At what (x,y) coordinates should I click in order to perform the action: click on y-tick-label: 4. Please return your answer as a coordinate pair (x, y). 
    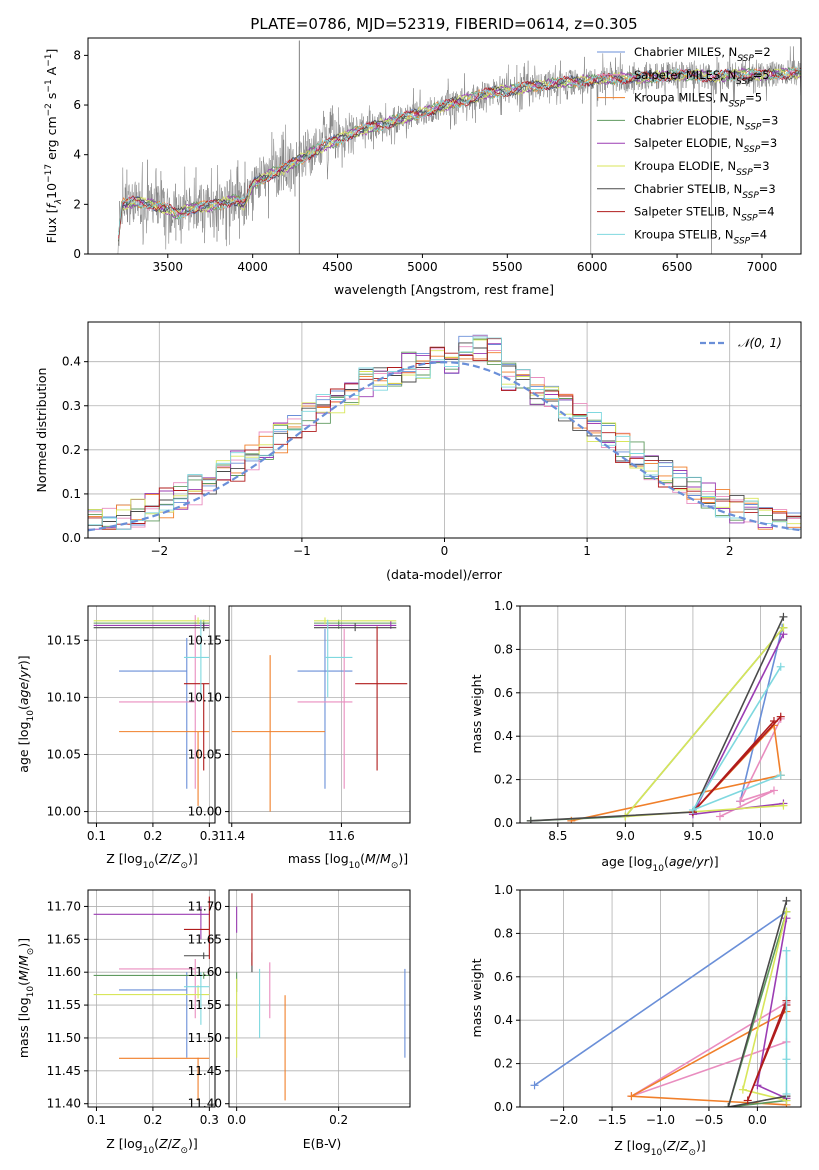
    Looking at the image, I should click on (77, 155).